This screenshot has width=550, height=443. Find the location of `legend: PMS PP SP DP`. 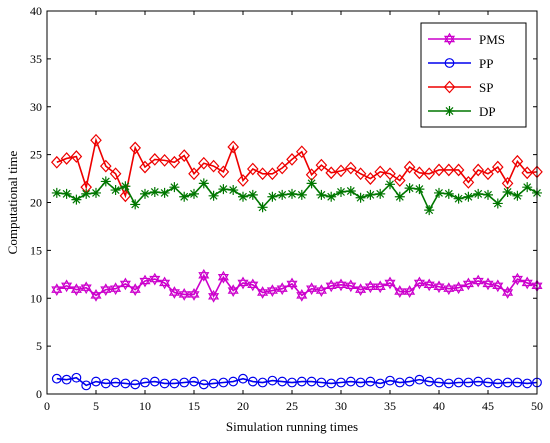

legend: PMS PP SP DP is located at coordinates (473, 75).